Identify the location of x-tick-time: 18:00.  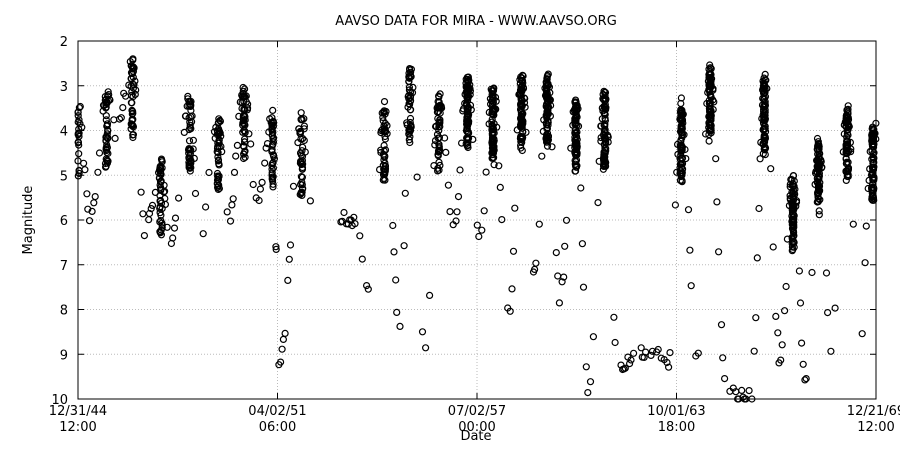
(676, 427).